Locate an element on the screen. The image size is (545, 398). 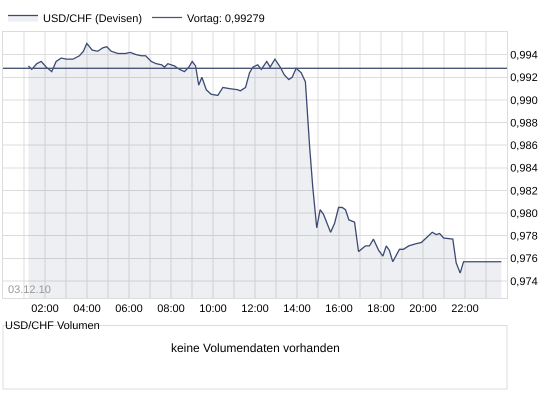
x-tick-label: 08:00 is located at coordinates (171, 309).